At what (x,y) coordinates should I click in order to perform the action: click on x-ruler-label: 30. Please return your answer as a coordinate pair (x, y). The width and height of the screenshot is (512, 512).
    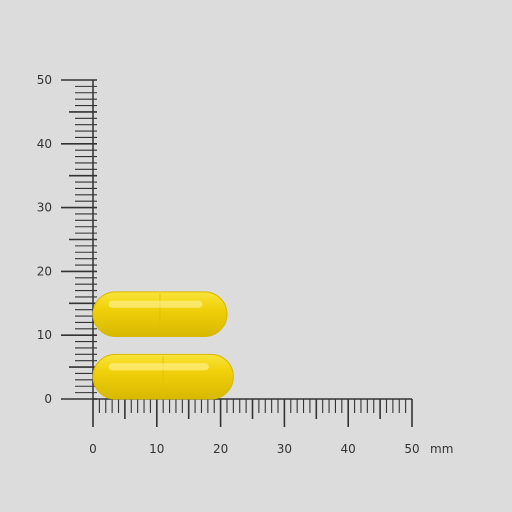
    Looking at the image, I should click on (284, 449).